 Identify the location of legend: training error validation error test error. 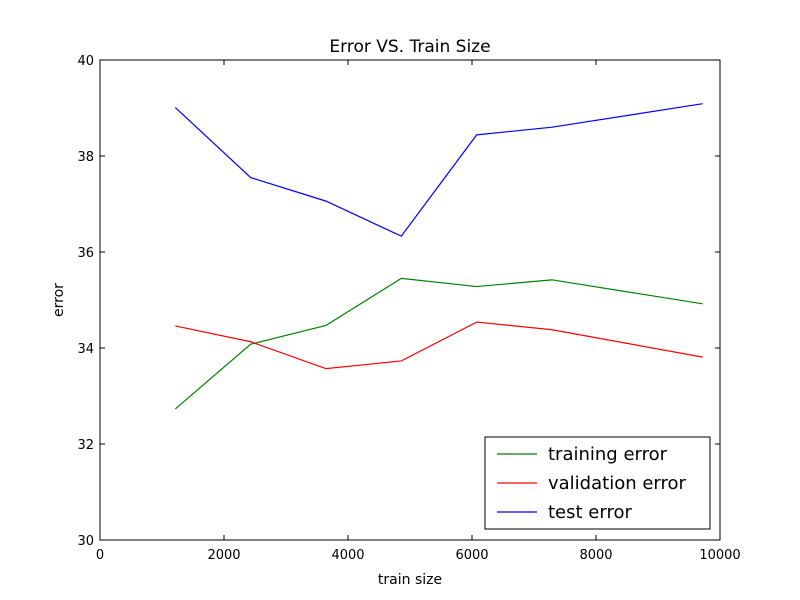
(597, 483).